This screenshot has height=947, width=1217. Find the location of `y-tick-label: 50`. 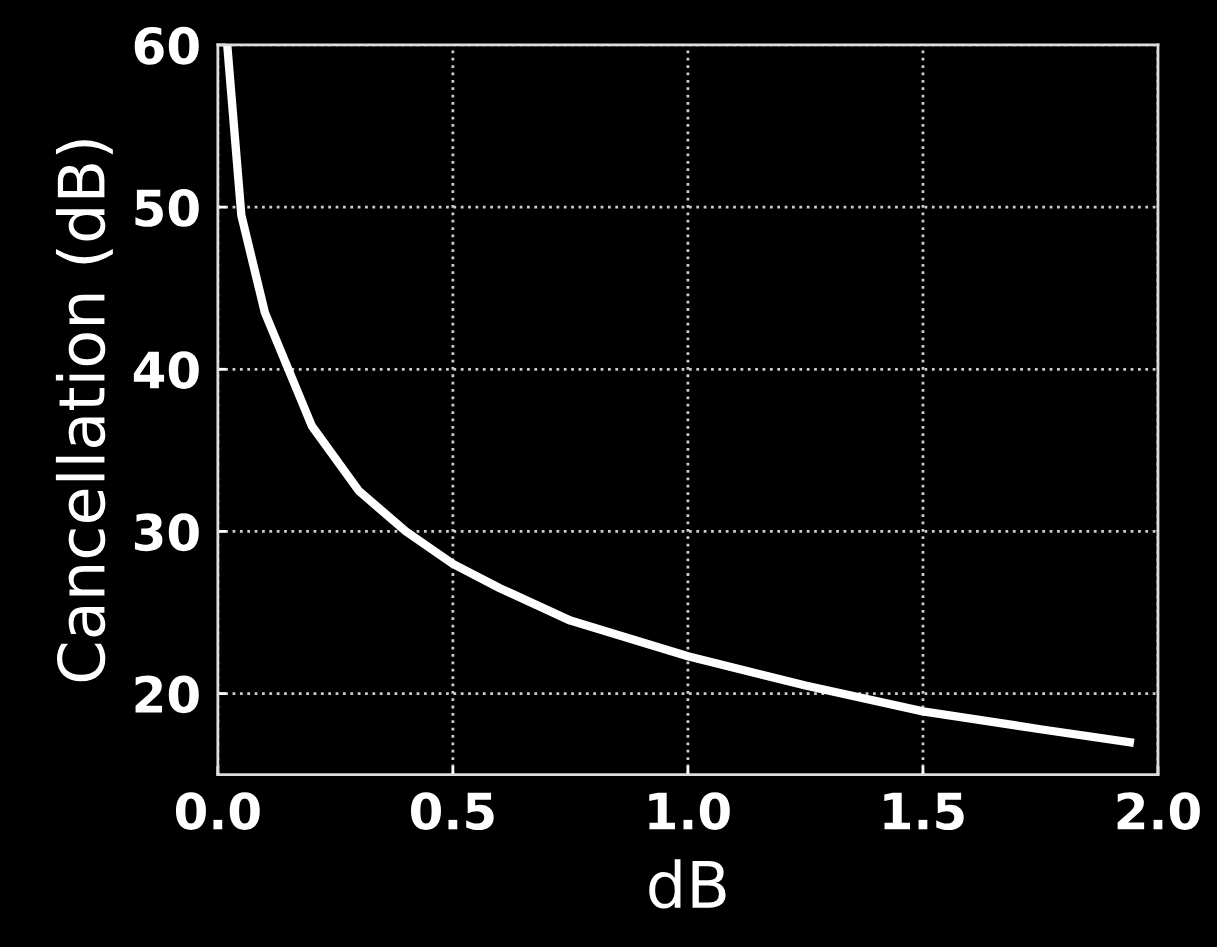

y-tick-label: 50 is located at coordinates (167, 208).